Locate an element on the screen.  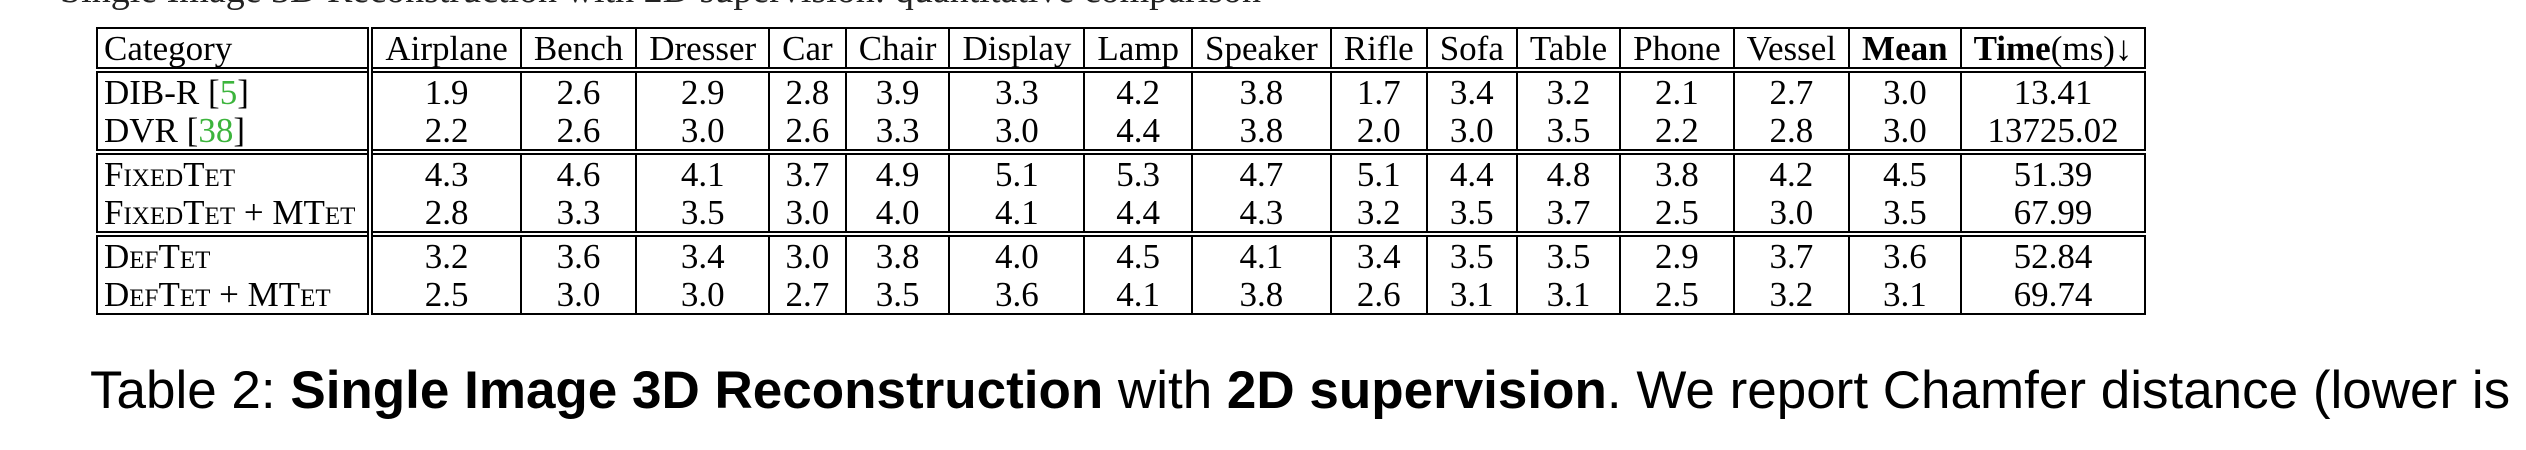
caption-prefix: Table 2: is located at coordinates (190, 390).